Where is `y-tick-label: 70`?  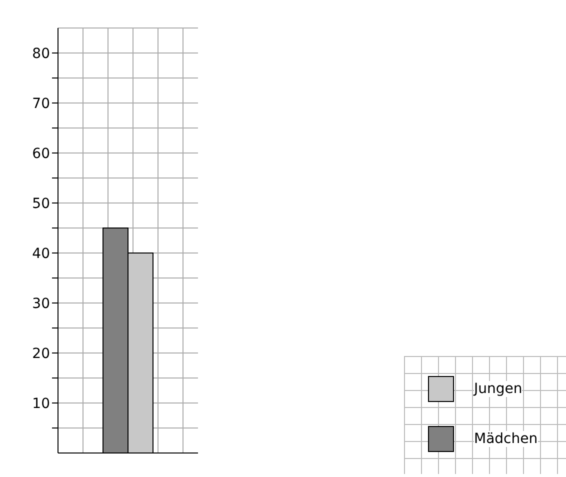
y-tick-label: 70 is located at coordinates (41, 104).